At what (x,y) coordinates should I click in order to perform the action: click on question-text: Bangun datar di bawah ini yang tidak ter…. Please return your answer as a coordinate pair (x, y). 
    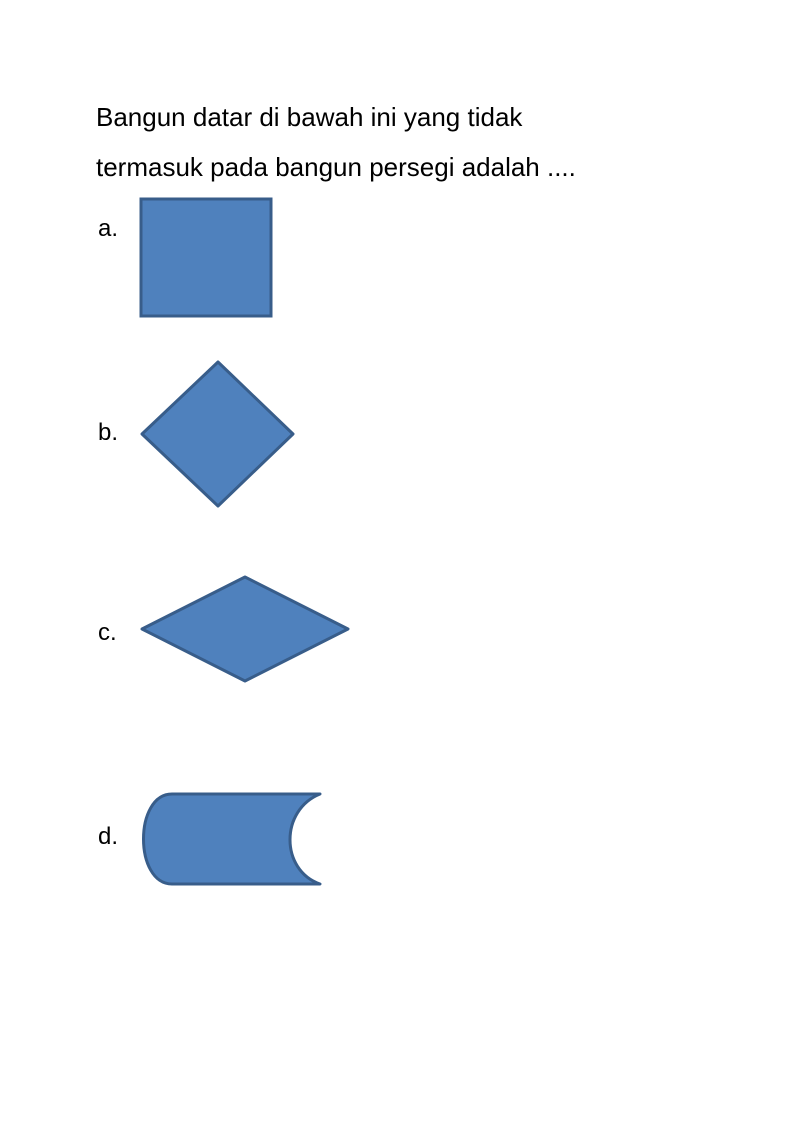
    Looking at the image, I should click on (406, 142).